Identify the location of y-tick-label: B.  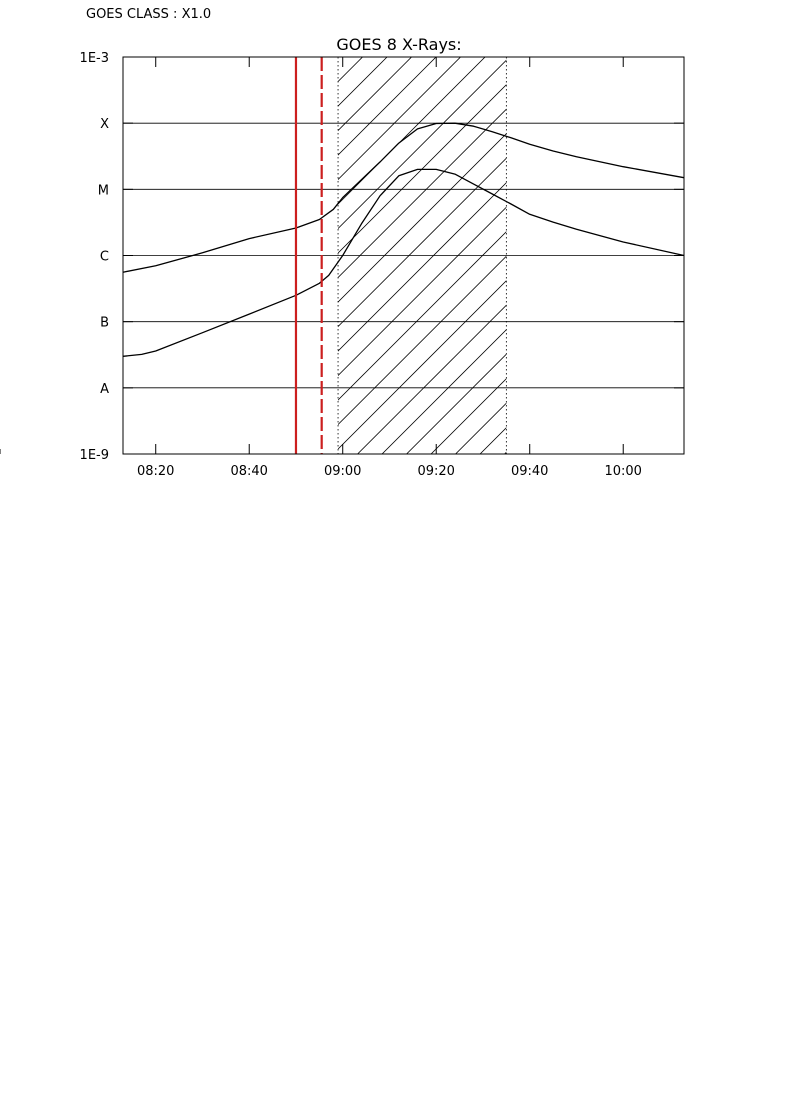
(104, 323).